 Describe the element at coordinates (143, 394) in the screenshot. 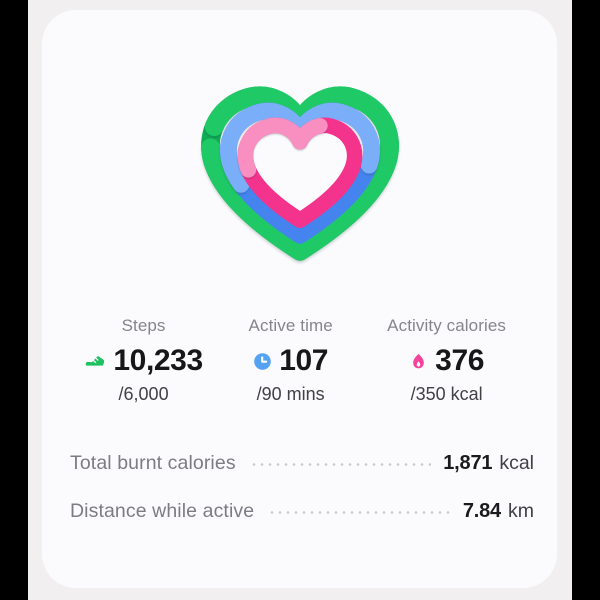

I see `steps-target: /6,000` at that location.